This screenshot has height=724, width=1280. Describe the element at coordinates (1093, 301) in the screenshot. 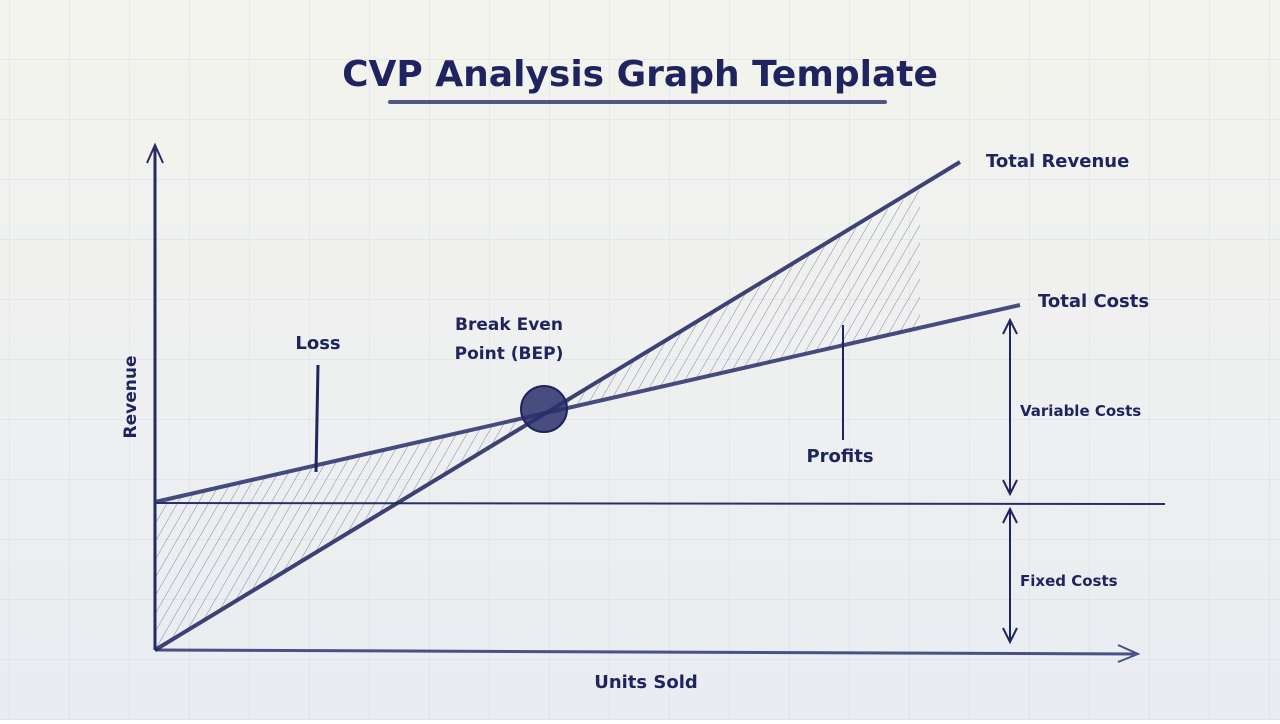

I see `total-costs-label: Total Costs` at that location.